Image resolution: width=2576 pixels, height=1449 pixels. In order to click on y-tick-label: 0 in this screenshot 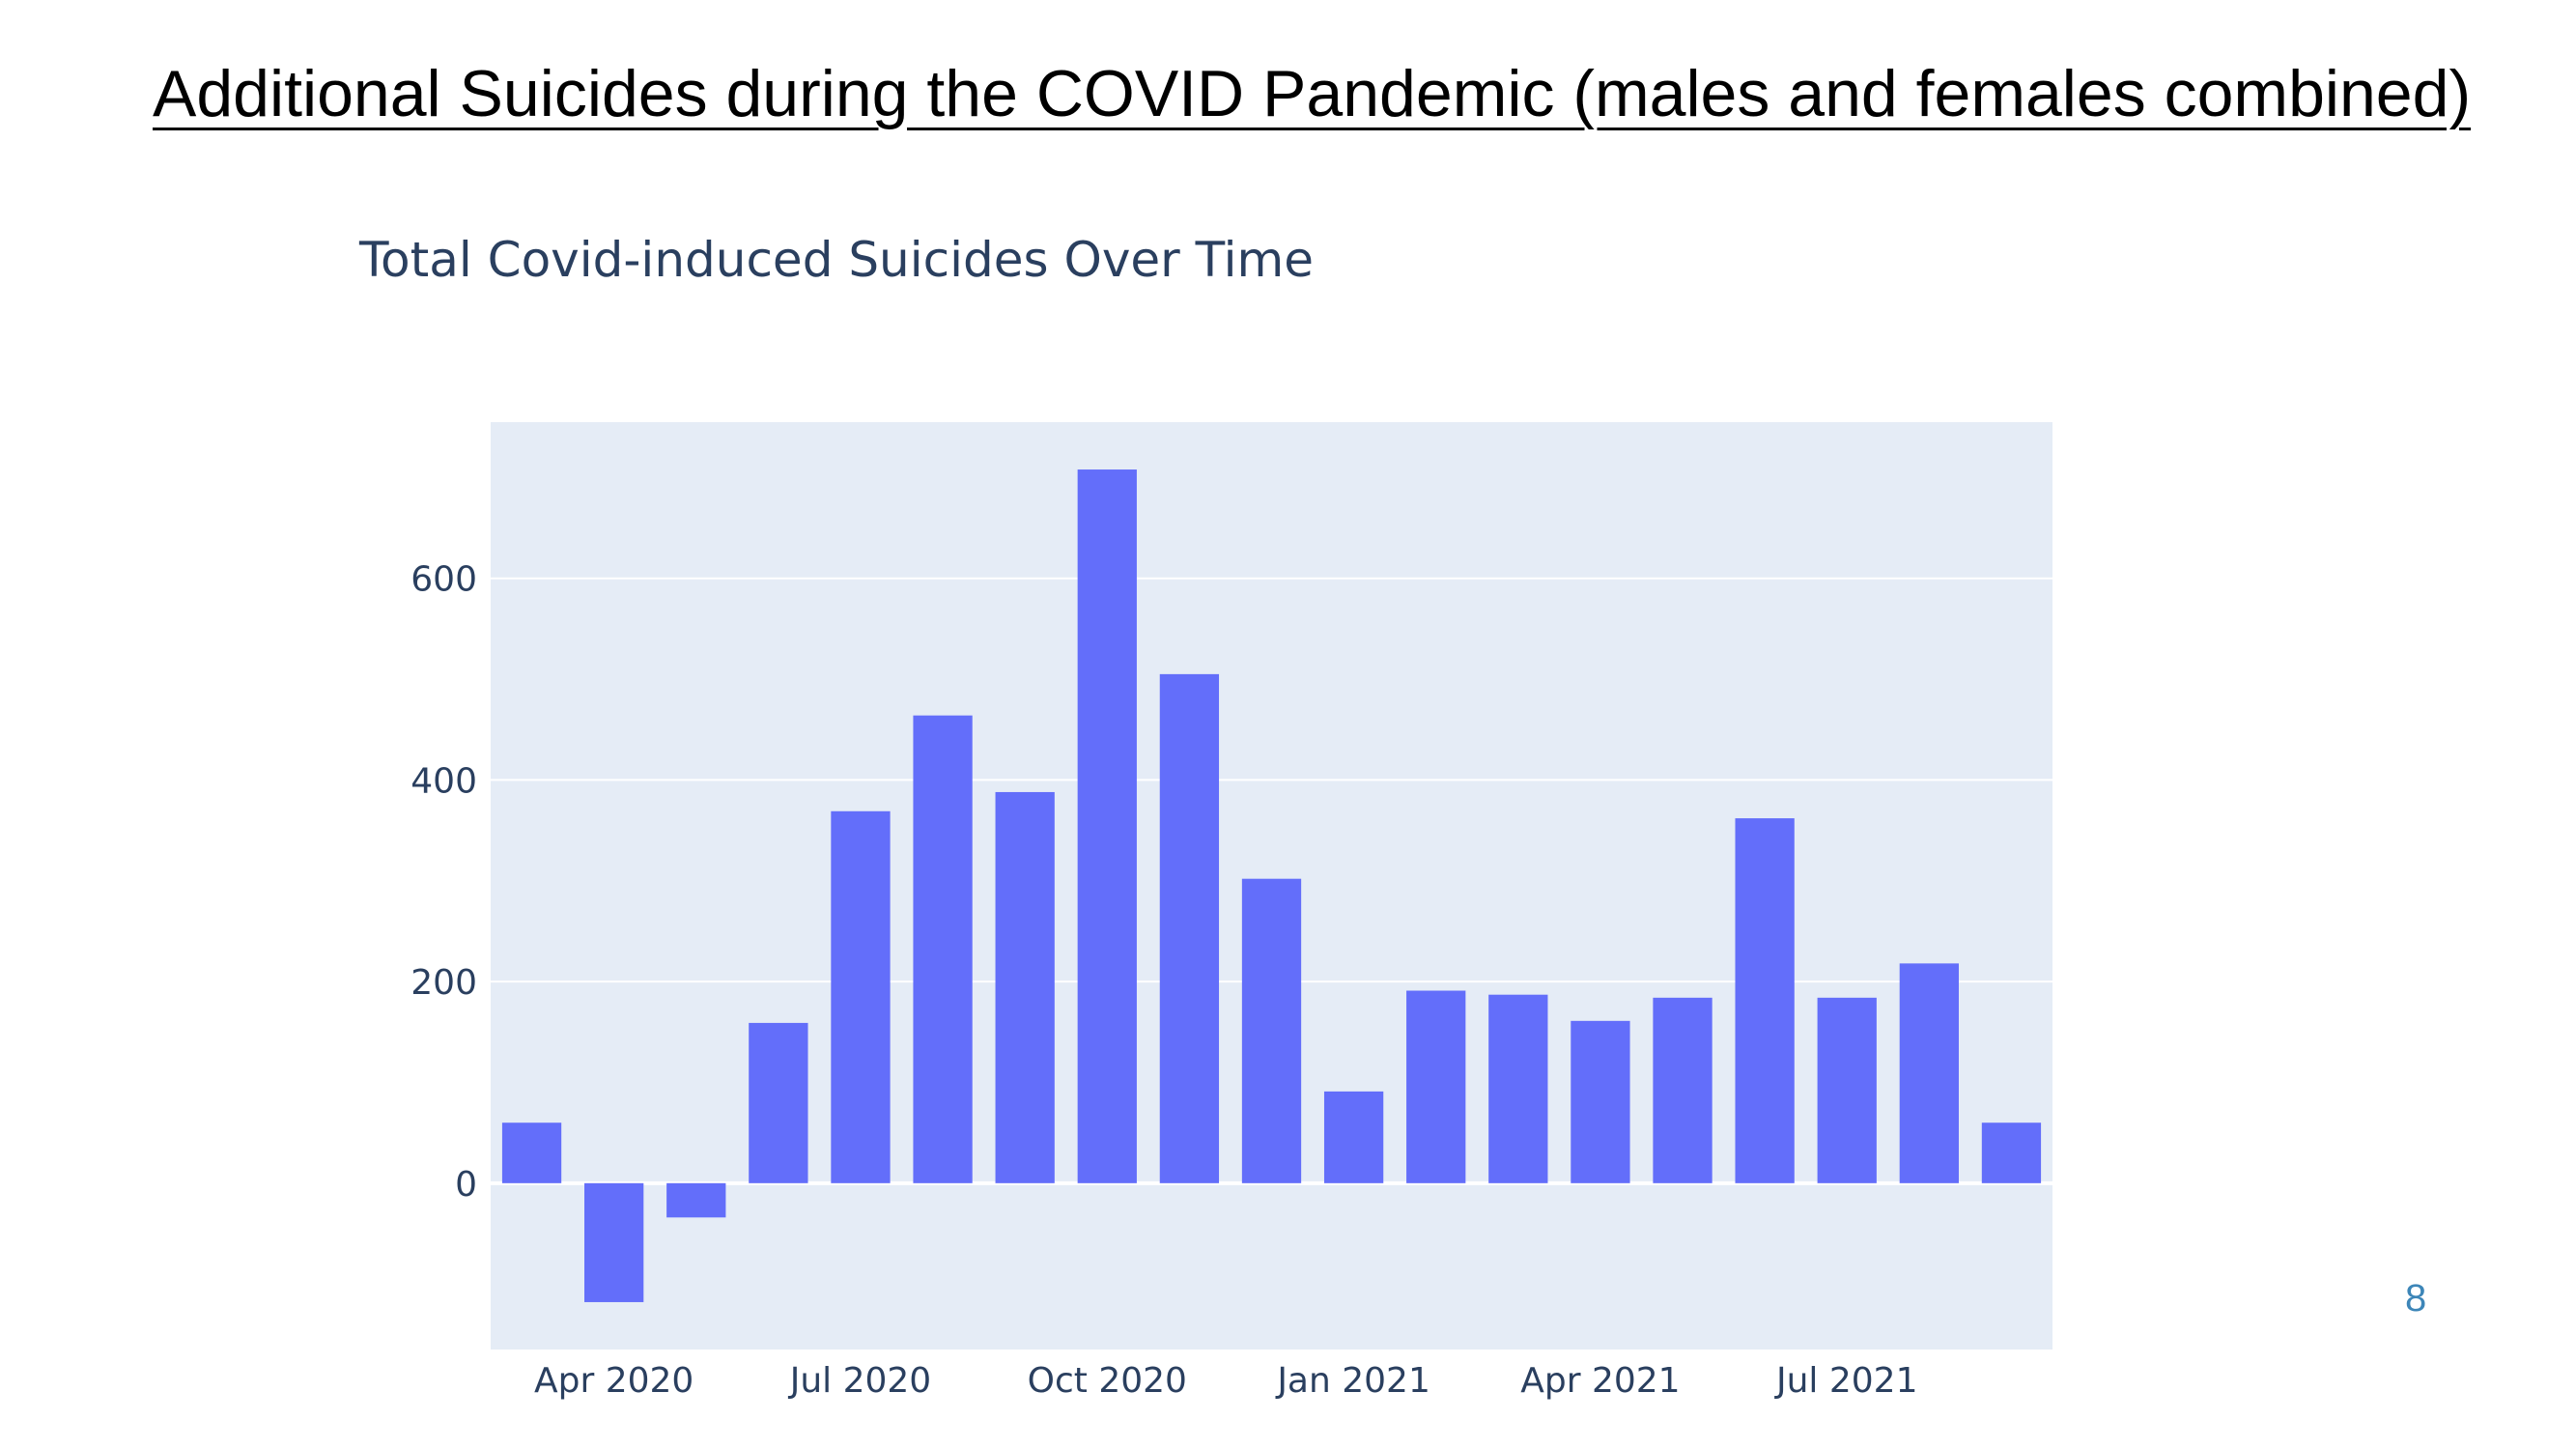, I will do `click(466, 1185)`.